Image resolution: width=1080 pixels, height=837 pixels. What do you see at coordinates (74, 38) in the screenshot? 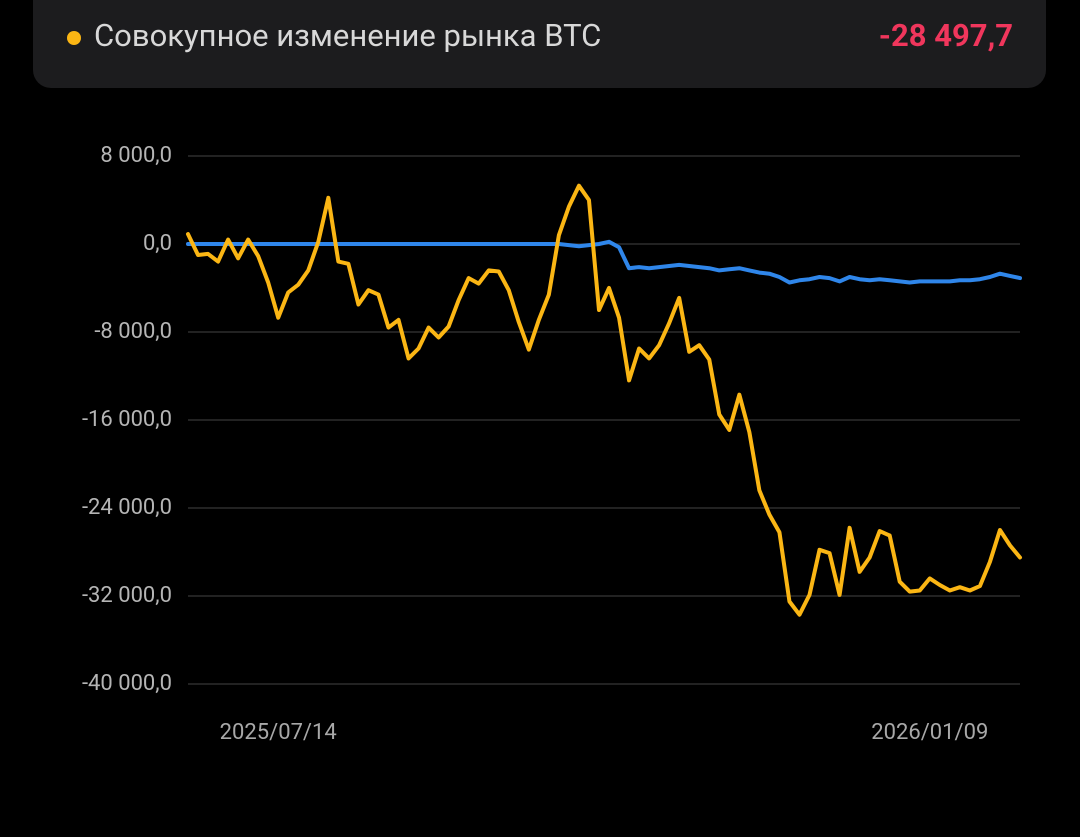
I see `legend-dot` at bounding box center [74, 38].